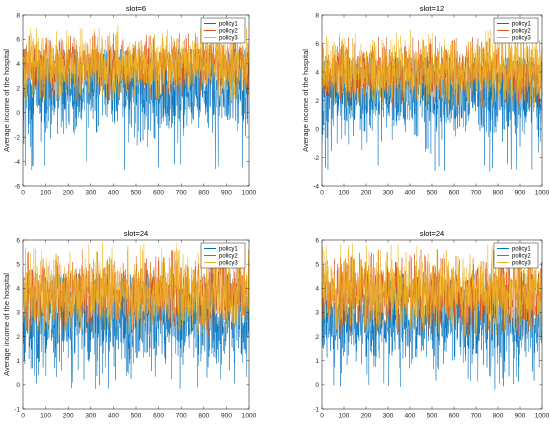 This screenshot has height=425, width=550. What do you see at coordinates (136, 8) in the screenshot?
I see `subplot-title: slot=6` at bounding box center [136, 8].